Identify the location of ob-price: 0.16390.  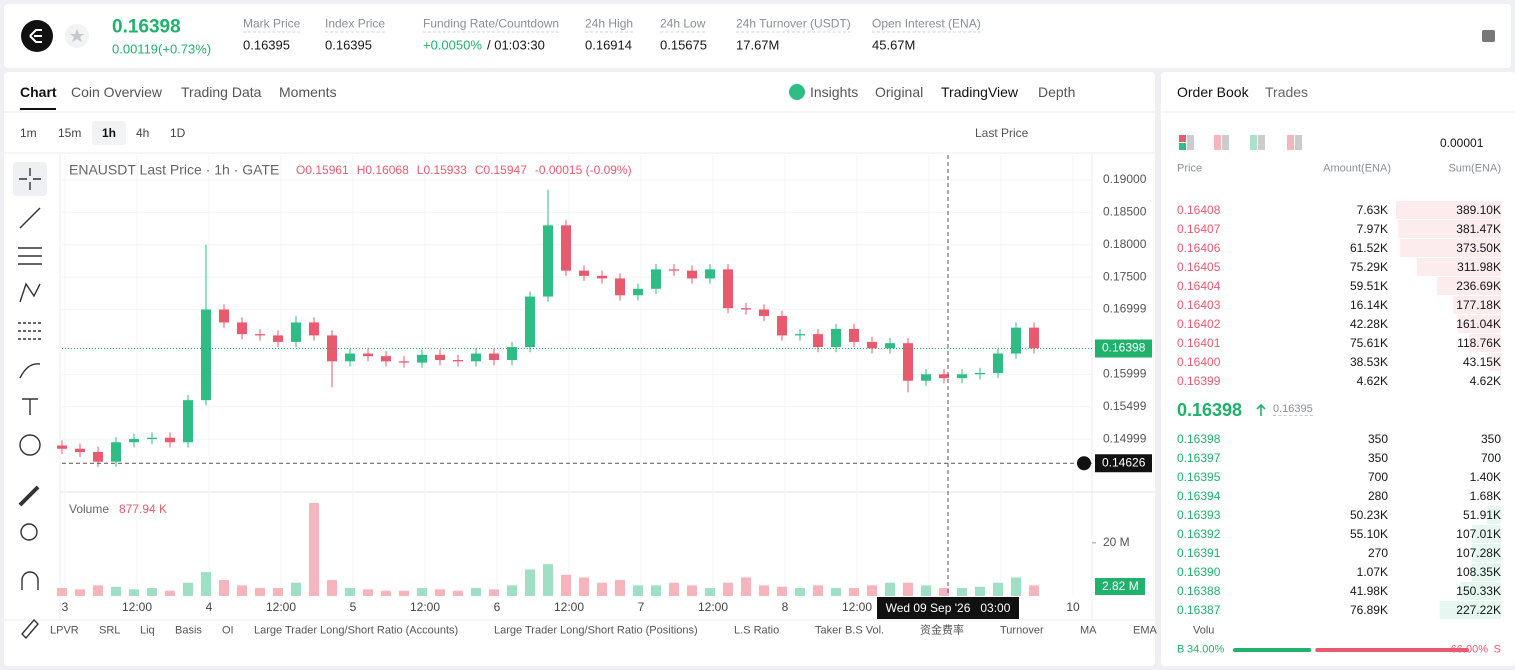
(1199, 572).